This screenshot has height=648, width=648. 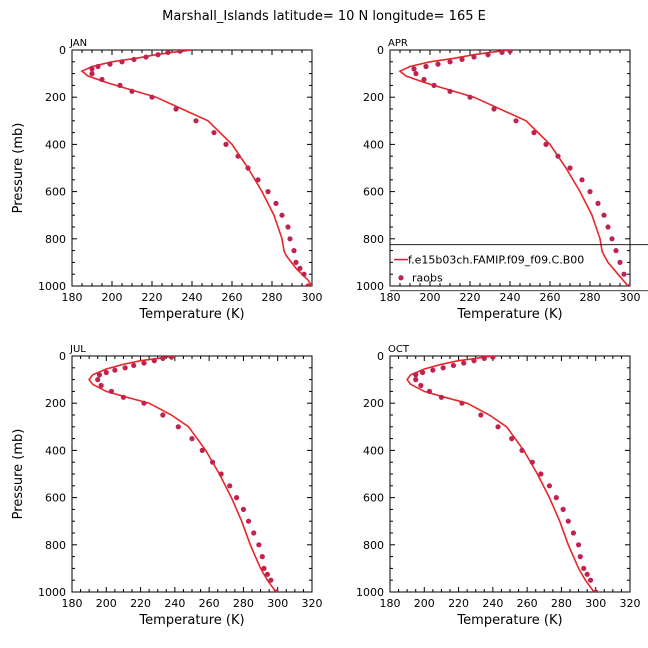 I want to click on legend-model-label: f.e15b03ch.FAMIP.f09_f09.C.B00, so click(x=496, y=260).